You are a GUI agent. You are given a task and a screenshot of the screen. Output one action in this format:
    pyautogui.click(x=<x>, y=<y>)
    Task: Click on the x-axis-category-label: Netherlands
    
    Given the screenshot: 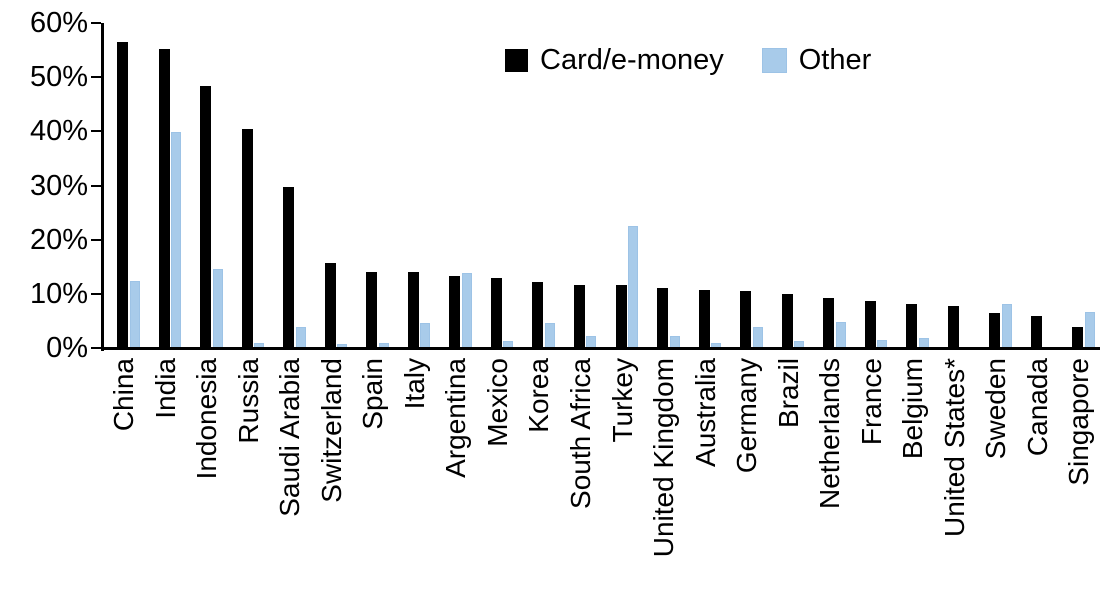 What is the action you would take?
    pyautogui.click(x=829, y=433)
    